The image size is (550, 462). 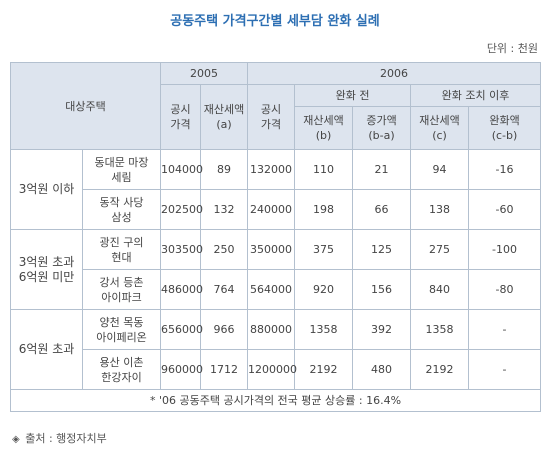 What do you see at coordinates (224, 249) in the screenshot?
I see `prop-tax-a: 250` at bounding box center [224, 249].